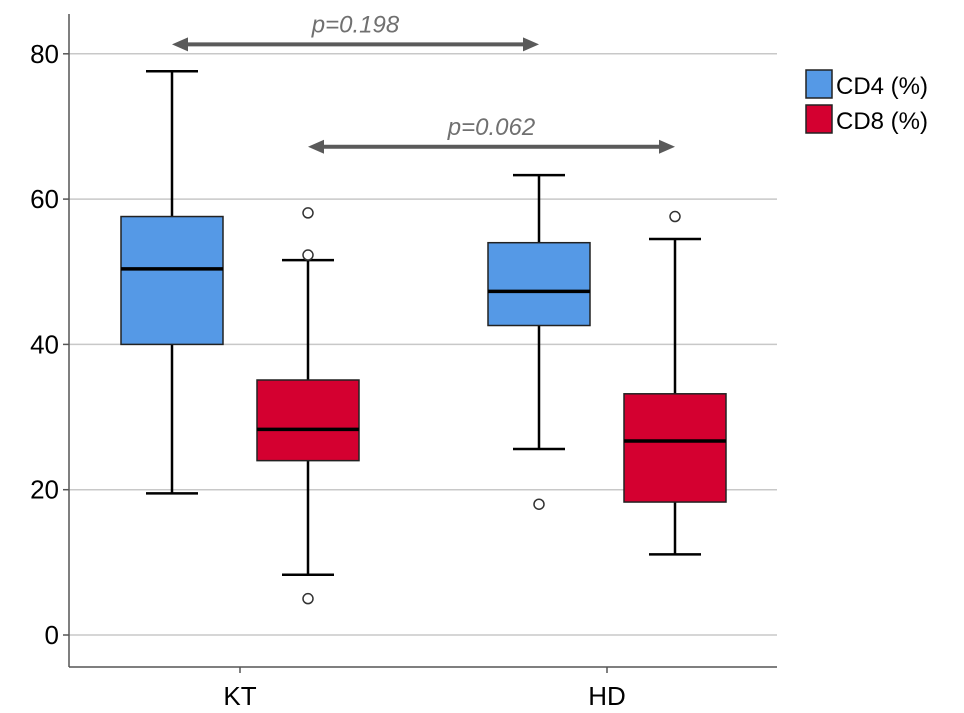  Describe the element at coordinates (882, 121) in the screenshot. I see `legend-label: CD8 (%)` at that location.